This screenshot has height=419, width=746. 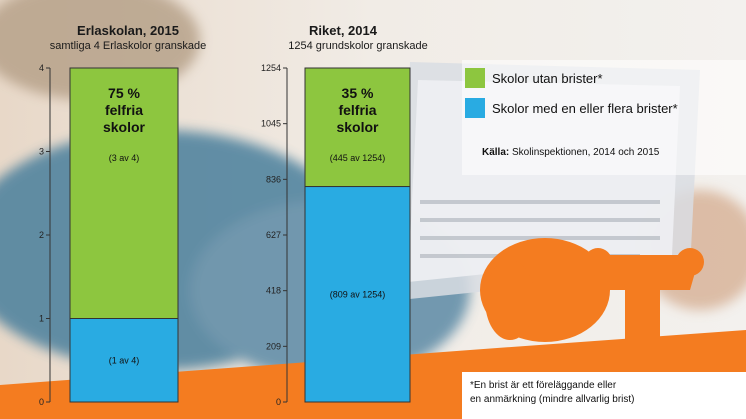 What do you see at coordinates (41, 152) in the screenshot?
I see `y-tick-label: 3` at bounding box center [41, 152].